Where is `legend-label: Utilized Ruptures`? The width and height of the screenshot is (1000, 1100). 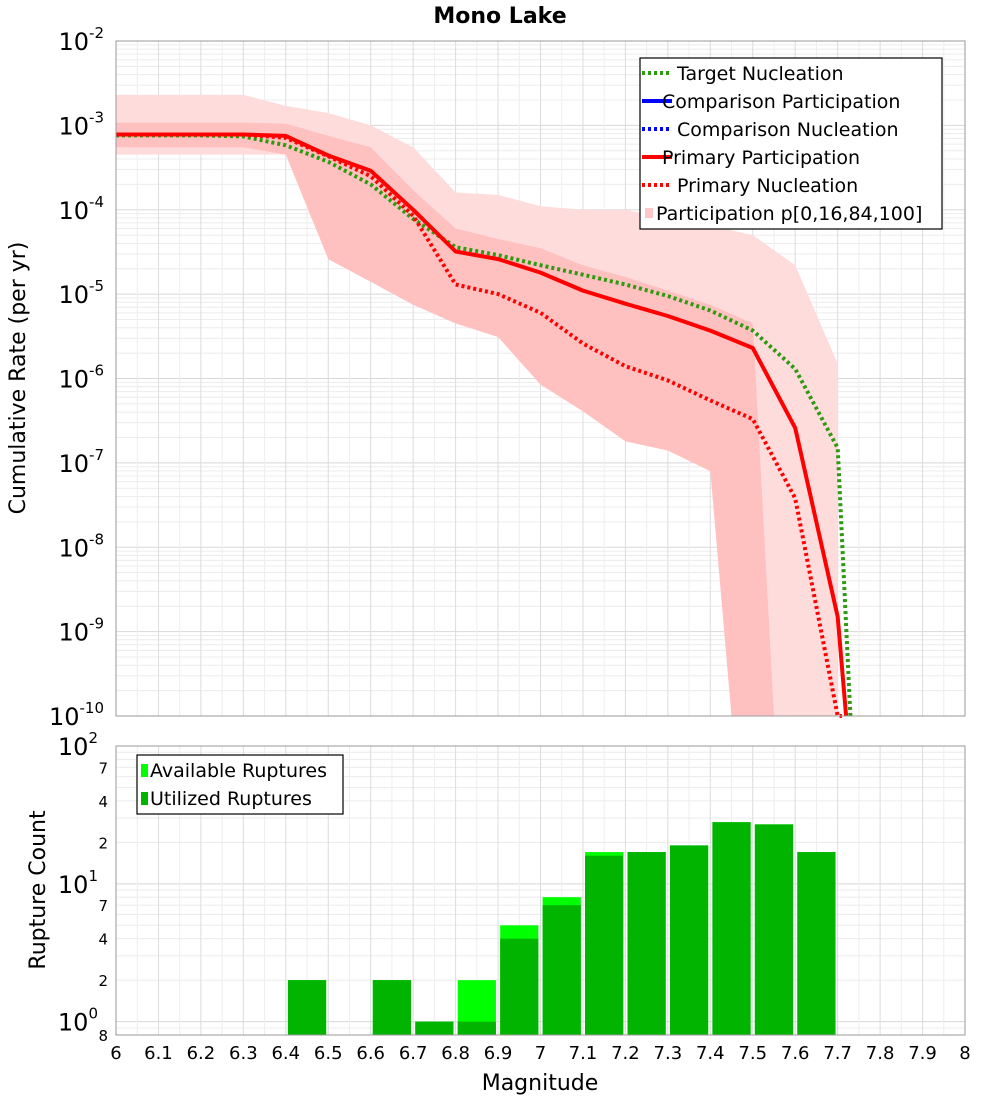 legend-label: Utilized Ruptures is located at coordinates (231, 799).